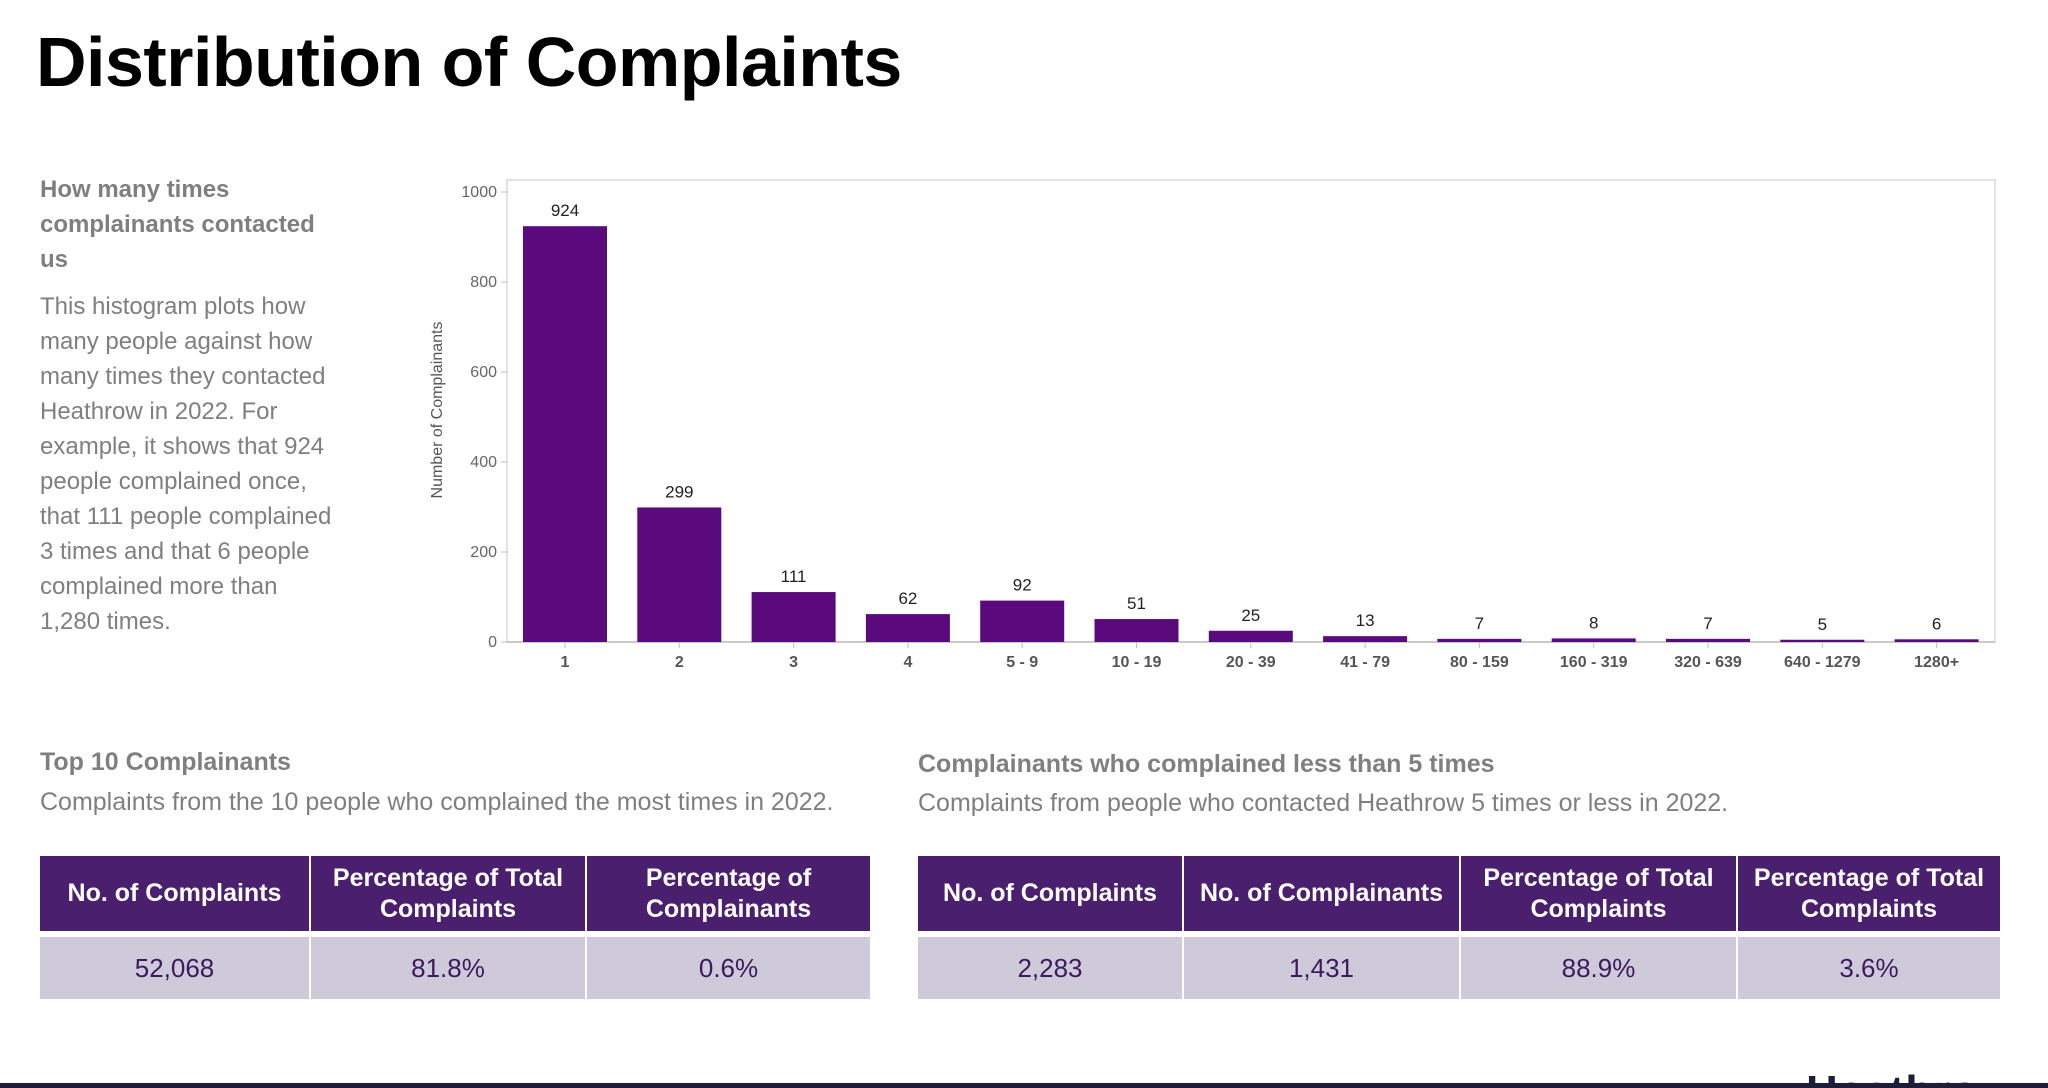  I want to click on x-tick-label: 10 - 19, so click(1137, 662).